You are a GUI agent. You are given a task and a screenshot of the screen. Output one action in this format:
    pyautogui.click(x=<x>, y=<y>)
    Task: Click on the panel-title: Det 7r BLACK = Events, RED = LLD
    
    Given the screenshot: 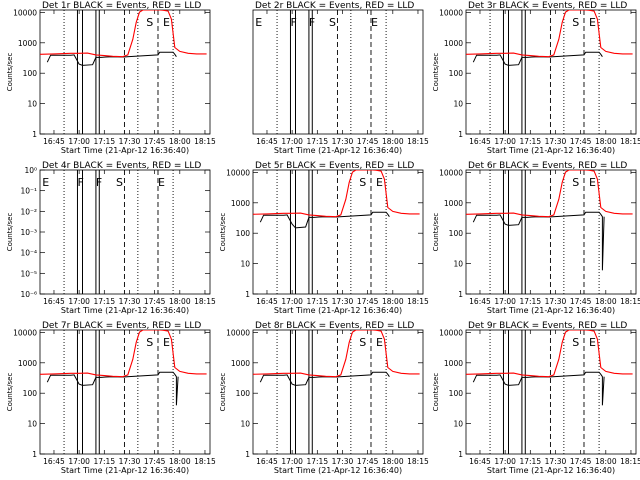 What is the action you would take?
    pyautogui.click(x=121, y=326)
    